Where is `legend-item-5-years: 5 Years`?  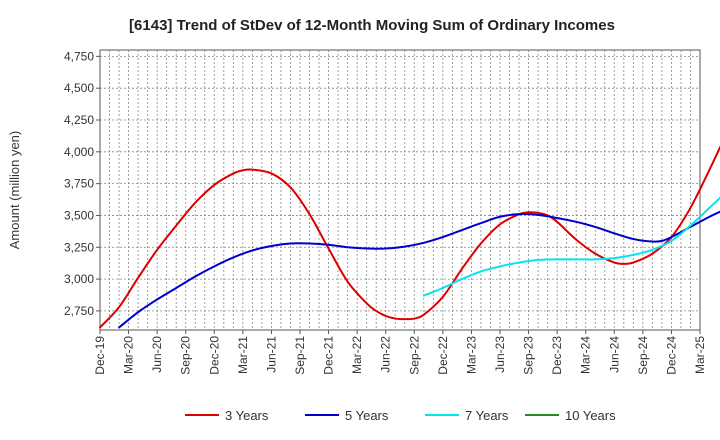
legend-item-5-years: 5 Years is located at coordinates (347, 415).